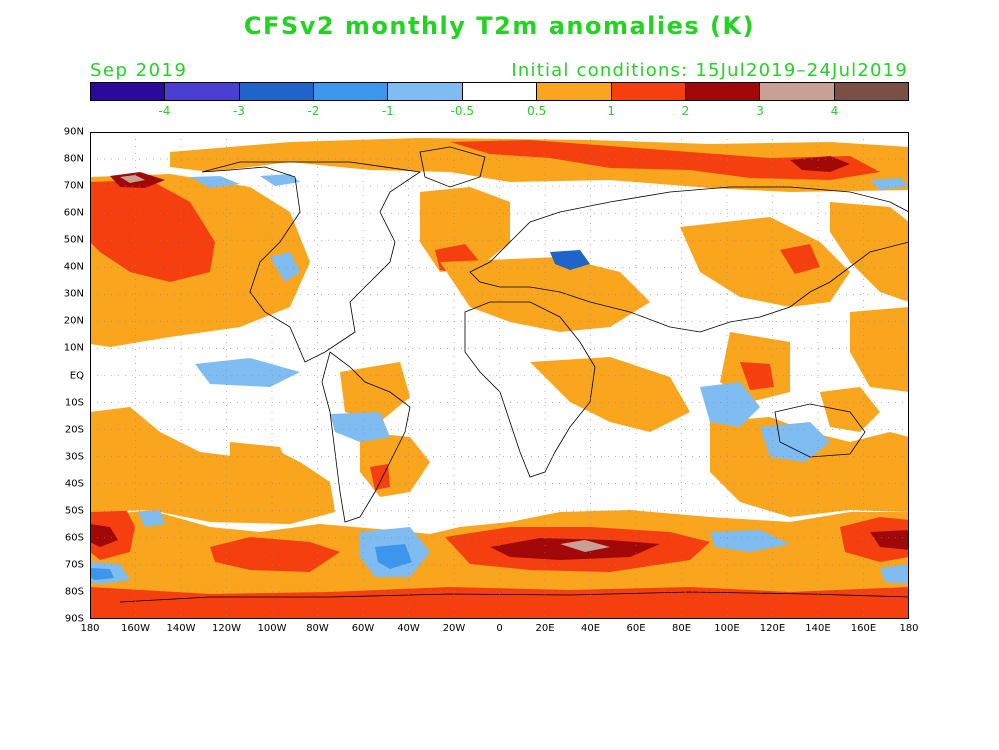 This screenshot has height=750, width=999. Describe the element at coordinates (408, 628) in the screenshot. I see `longitude-tick-label: 40W` at that location.